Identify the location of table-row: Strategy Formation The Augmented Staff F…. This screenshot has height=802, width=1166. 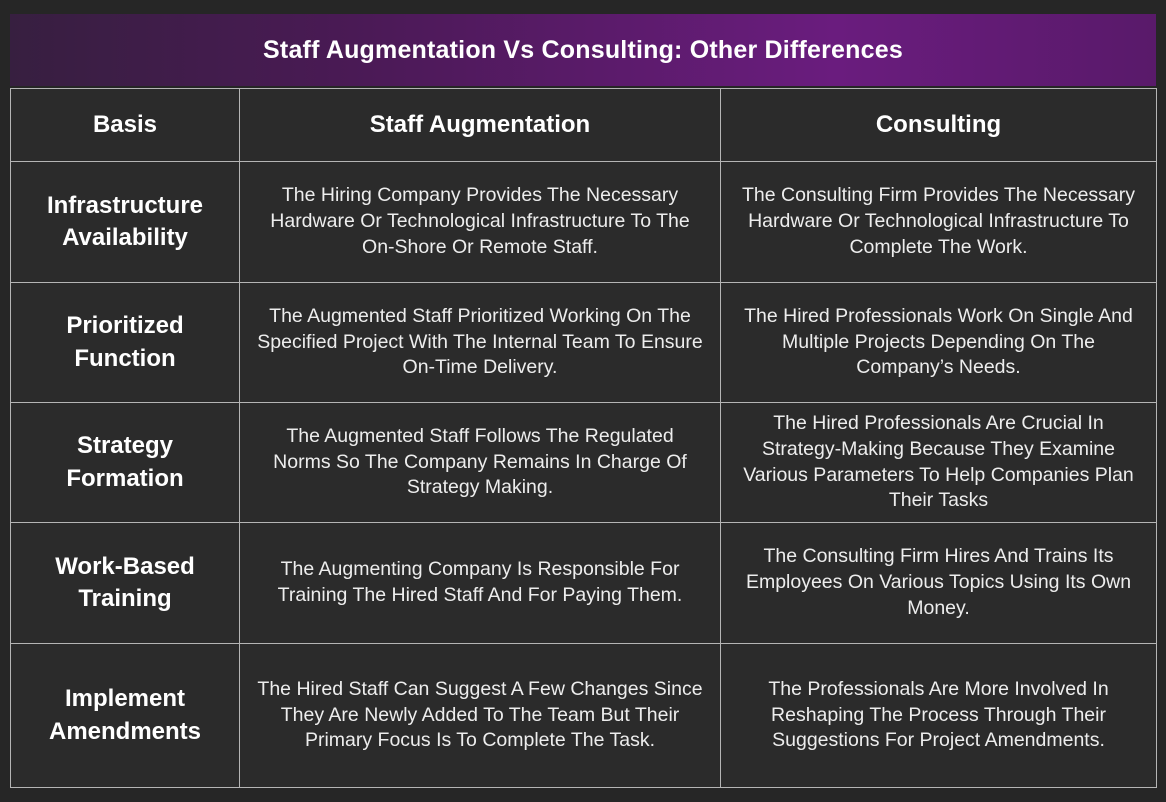
(583, 462).